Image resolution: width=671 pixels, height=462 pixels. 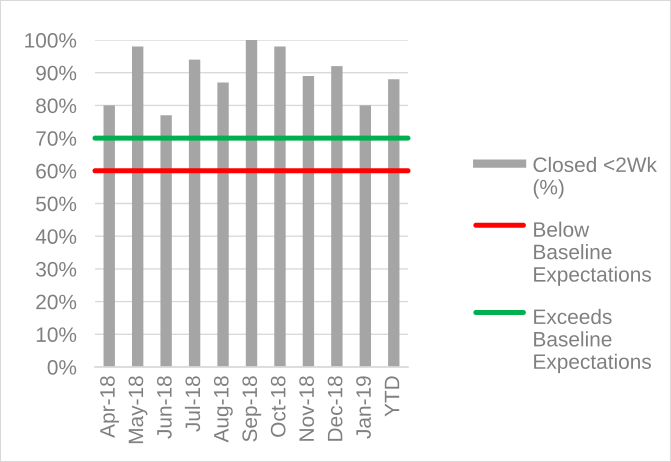 What do you see at coordinates (392, 396) in the screenshot?
I see `x-tick-label: YTD` at bounding box center [392, 396].